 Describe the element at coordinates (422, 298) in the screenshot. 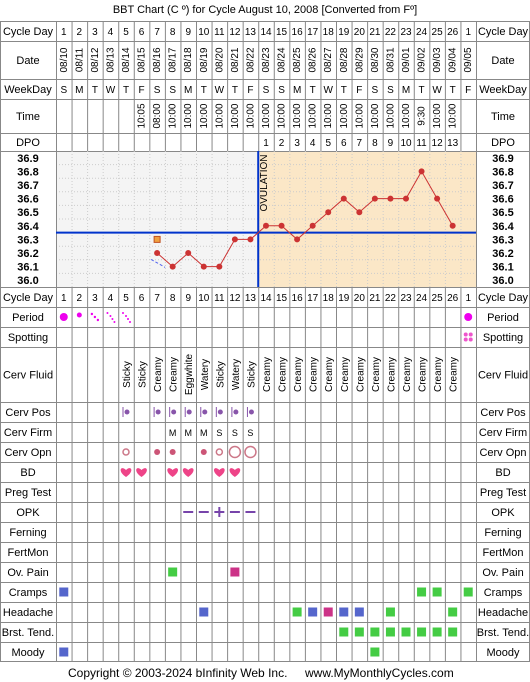

I see `cycle-day-label-bottom: 24` at that location.